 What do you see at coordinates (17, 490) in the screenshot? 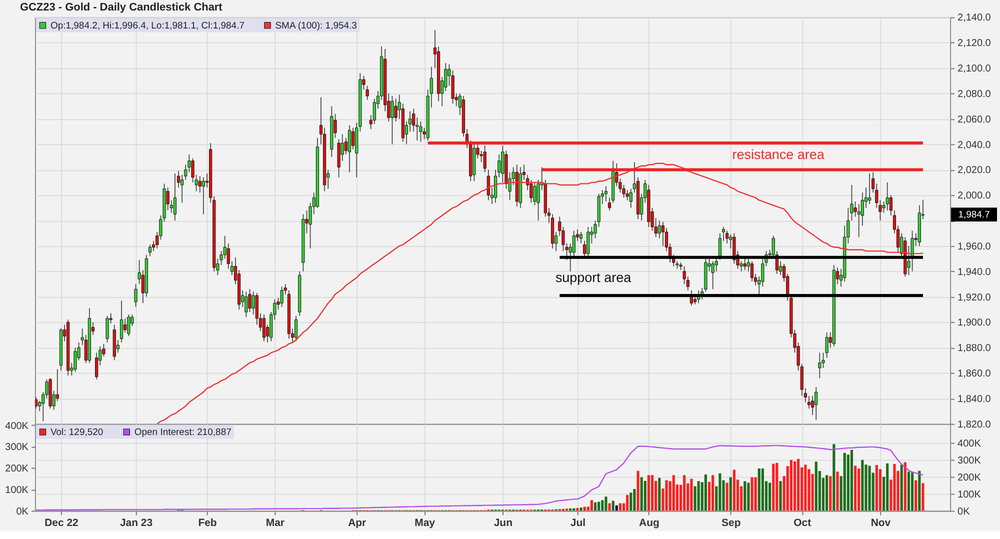
I see `y-tick-label: 100K` at bounding box center [17, 490].